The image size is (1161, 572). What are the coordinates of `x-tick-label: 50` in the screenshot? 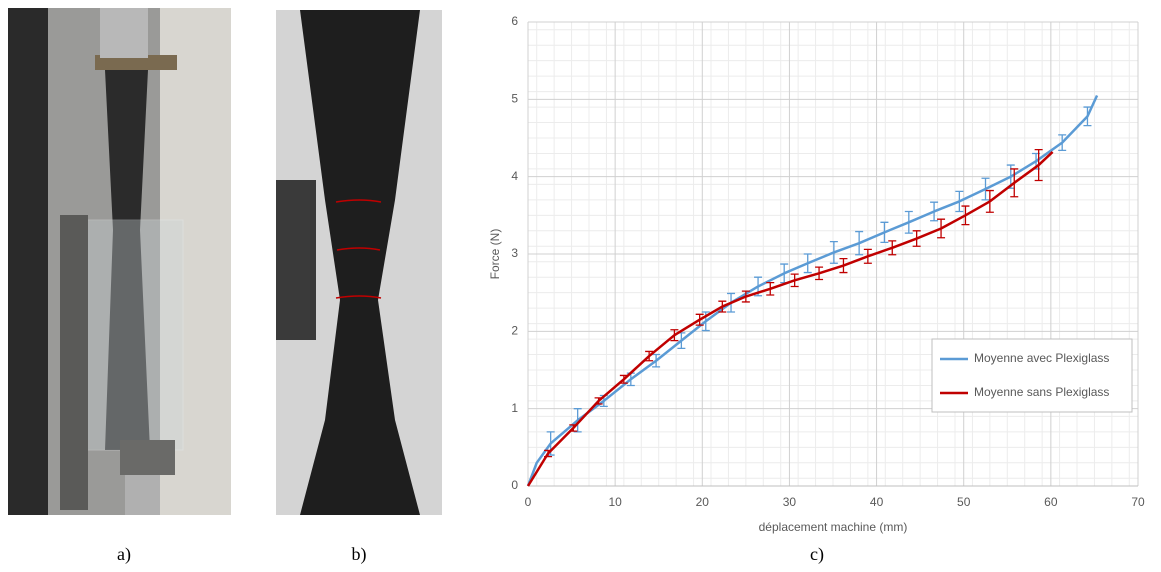 It's located at (964, 502).